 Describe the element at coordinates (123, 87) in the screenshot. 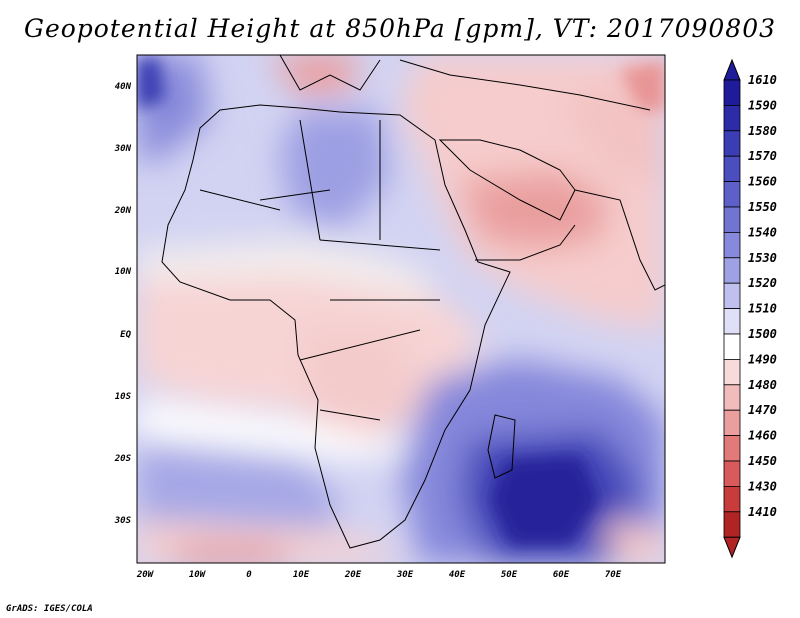

I see `lat-label: 40N` at that location.